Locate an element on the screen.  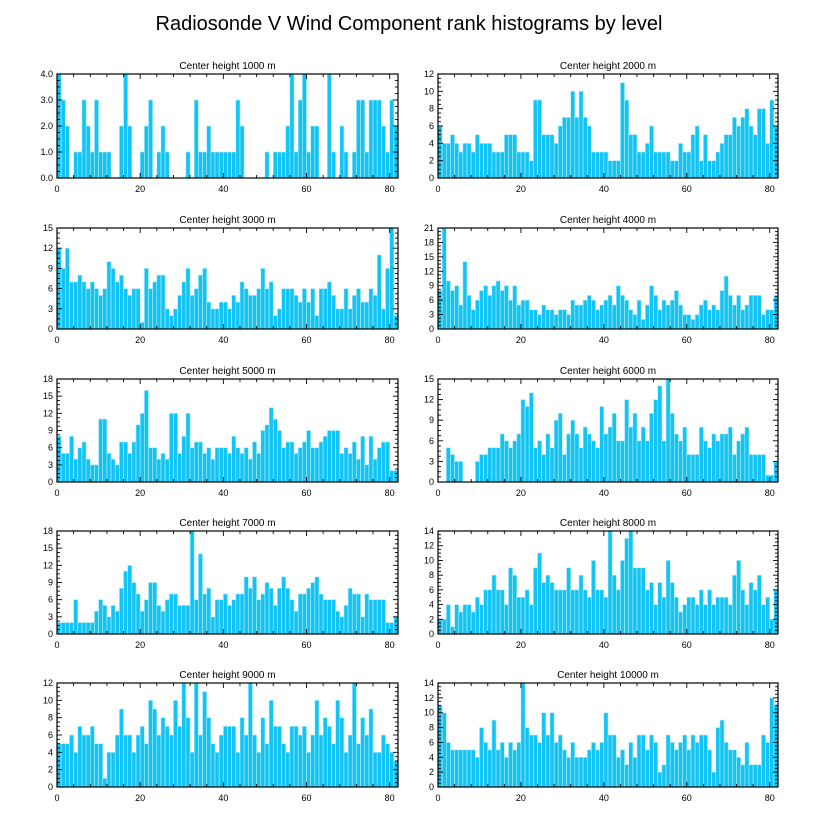
x-tick-label: 60 is located at coordinates (687, 340).